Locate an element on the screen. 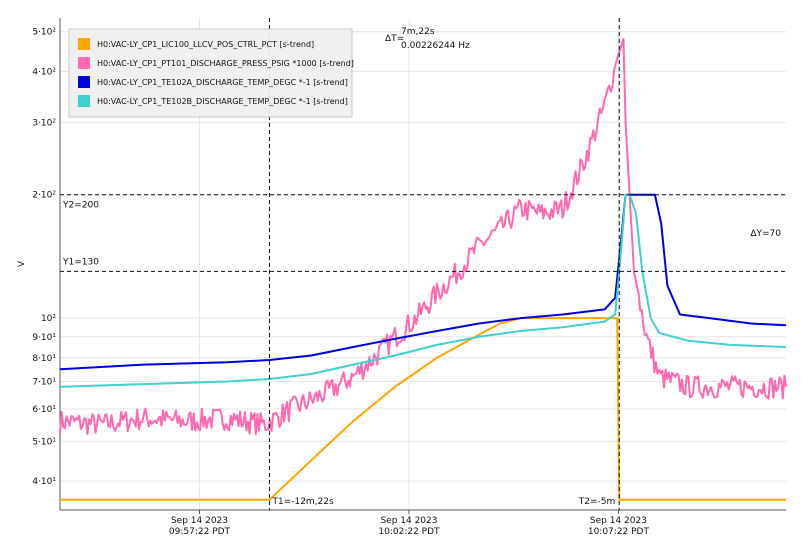 Image resolution: width=804 pixels, height=551 pixels. x-tick-label: 10:07:22 PDT is located at coordinates (619, 532).